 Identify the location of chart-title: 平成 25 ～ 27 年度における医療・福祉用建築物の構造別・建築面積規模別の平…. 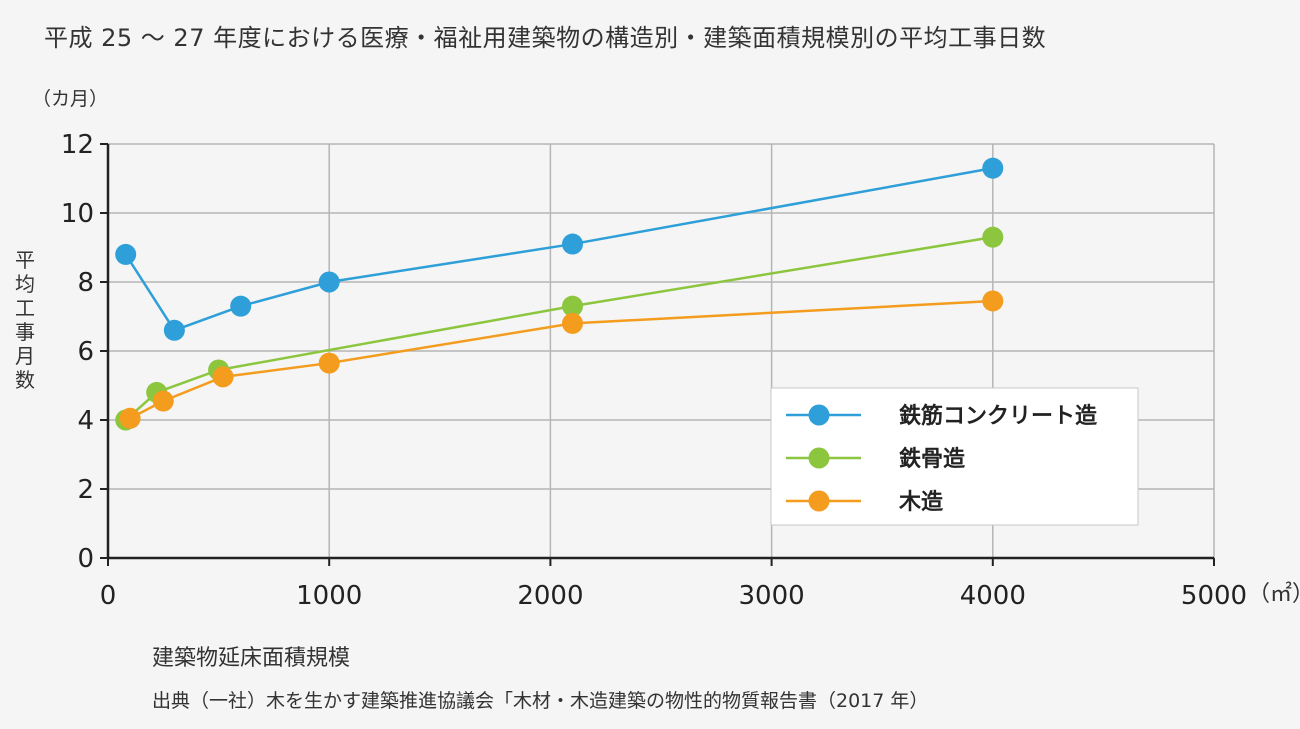
(545, 38).